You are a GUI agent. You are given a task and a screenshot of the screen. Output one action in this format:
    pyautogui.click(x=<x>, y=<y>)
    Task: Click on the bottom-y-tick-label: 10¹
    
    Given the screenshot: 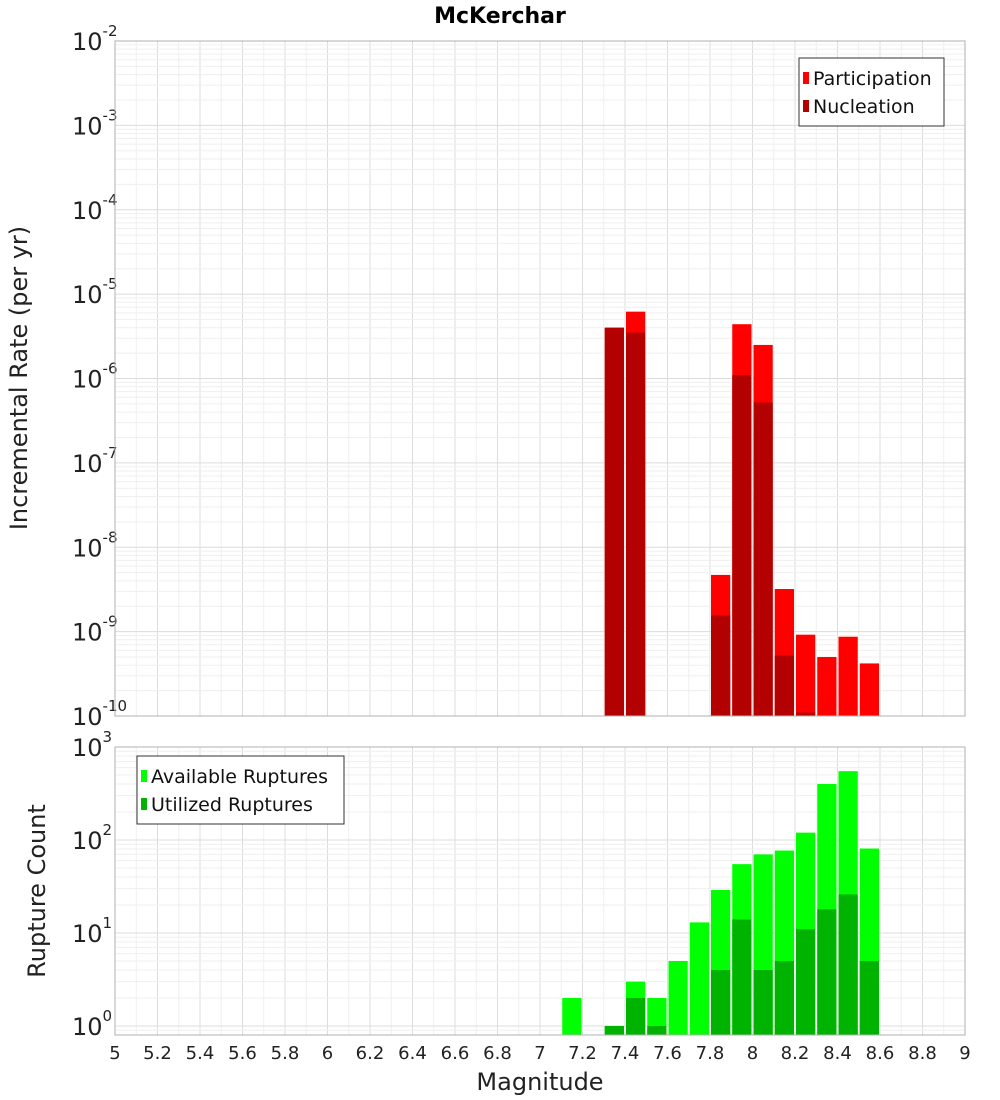 What is the action you would take?
    pyautogui.click(x=92, y=931)
    